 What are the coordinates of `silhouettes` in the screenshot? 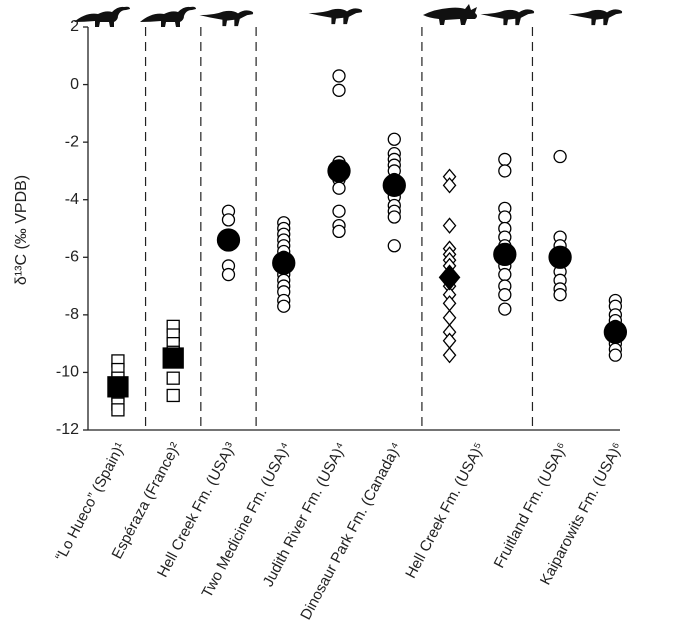 It's located at (348, 15).